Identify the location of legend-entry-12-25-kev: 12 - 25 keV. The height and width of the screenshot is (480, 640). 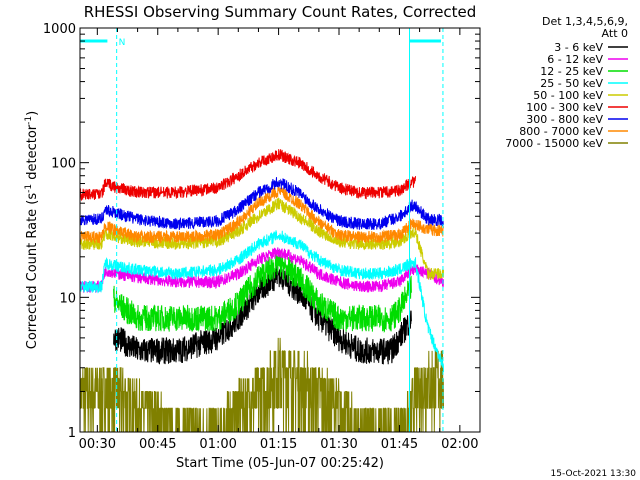
(584, 71).